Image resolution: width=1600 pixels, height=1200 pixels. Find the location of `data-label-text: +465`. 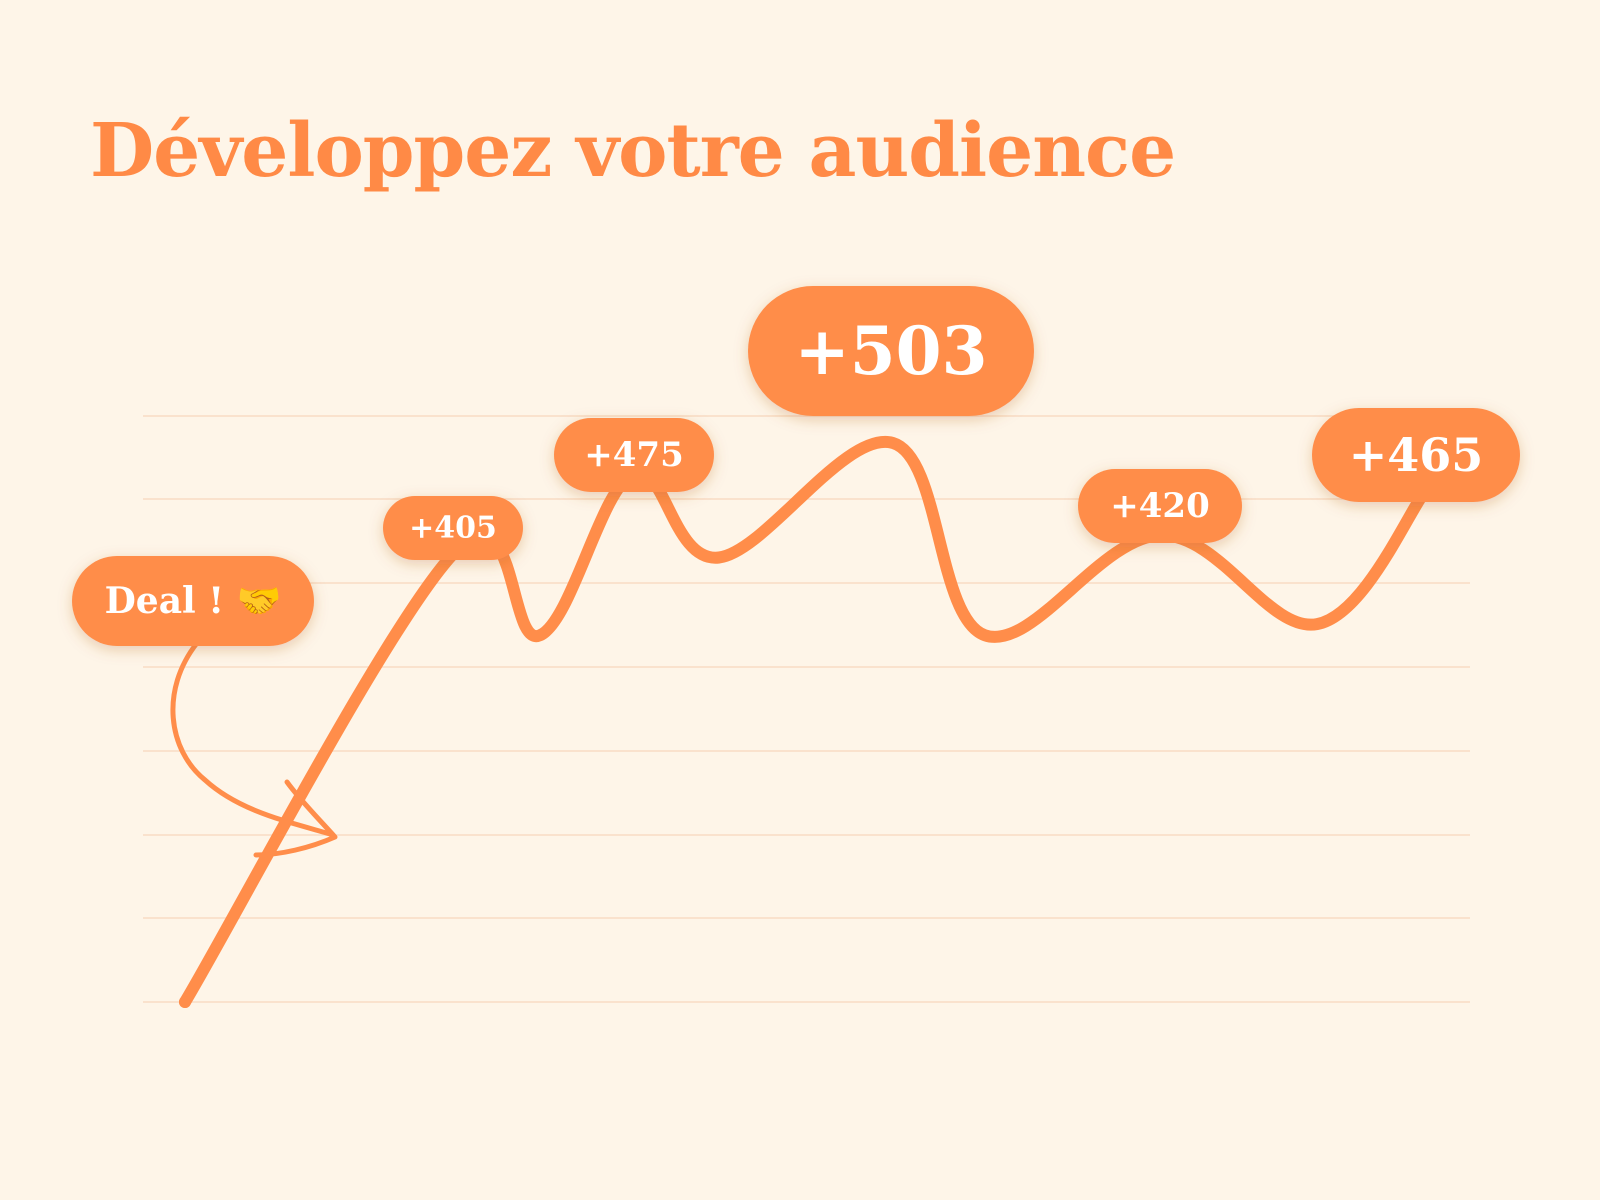

data-label-text: +465 is located at coordinates (1416, 455).